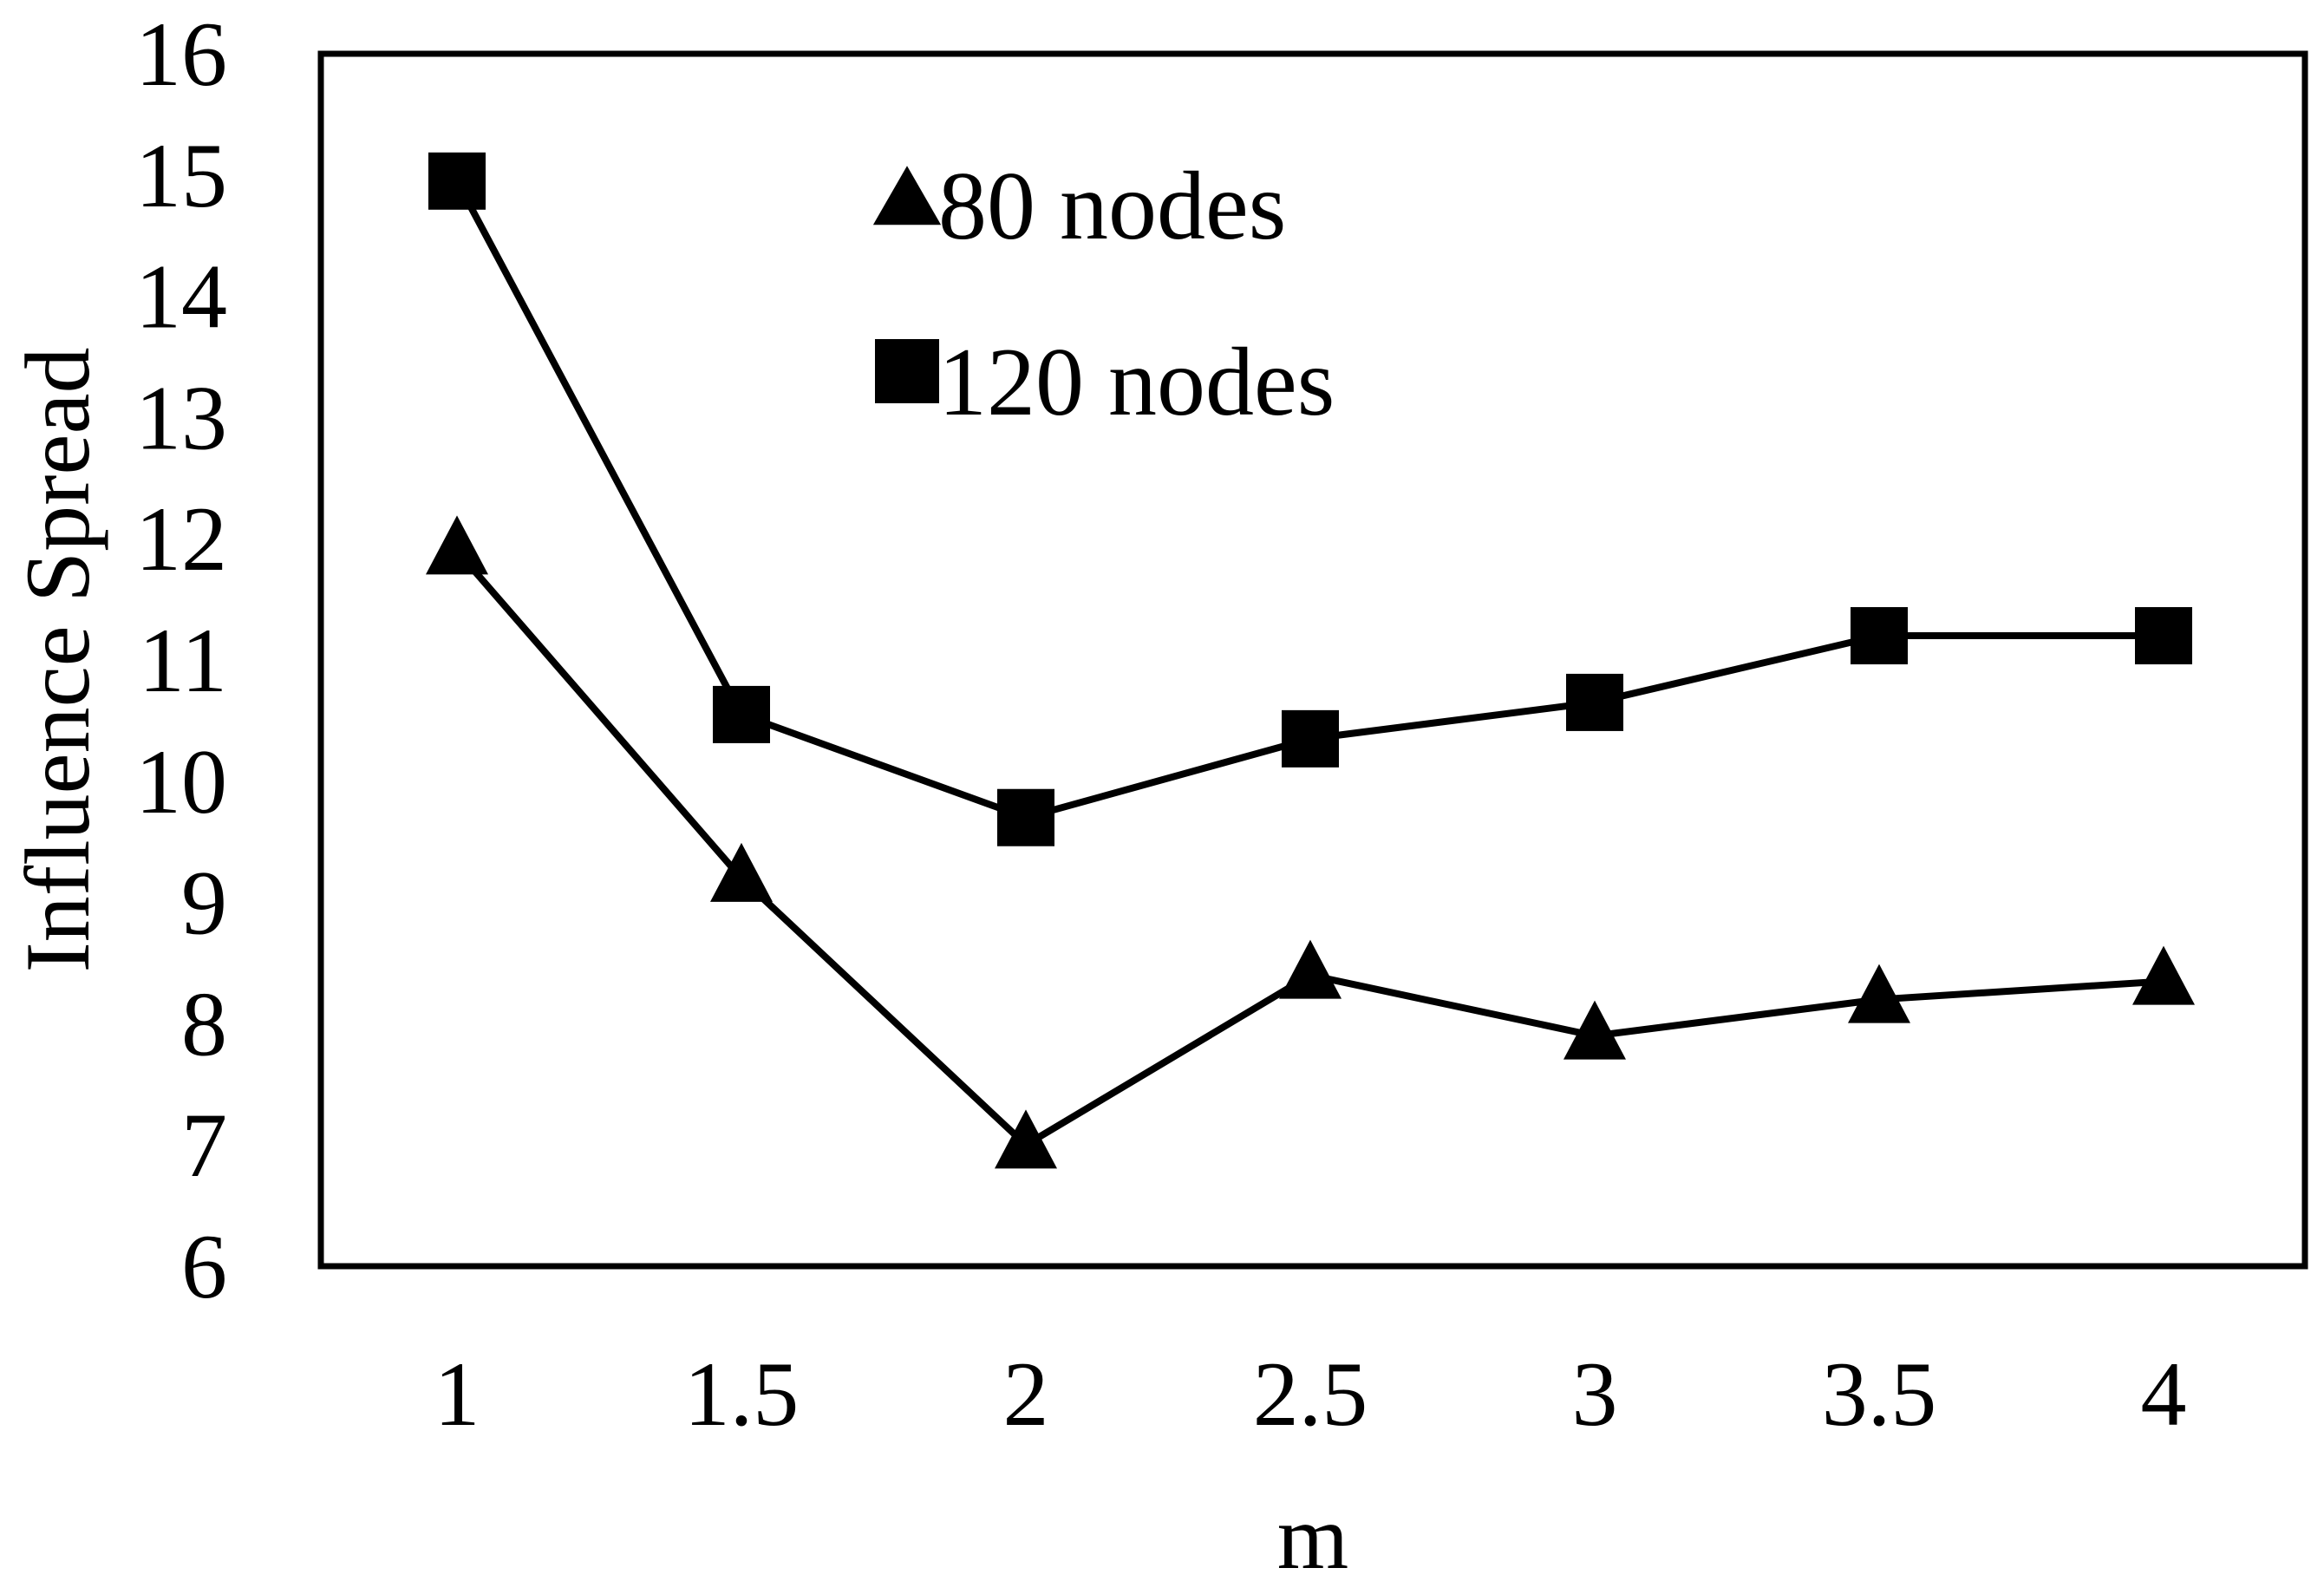 The width and height of the screenshot is (2324, 1581). What do you see at coordinates (742, 1394) in the screenshot?
I see `x-tick-label: 1.5` at bounding box center [742, 1394].